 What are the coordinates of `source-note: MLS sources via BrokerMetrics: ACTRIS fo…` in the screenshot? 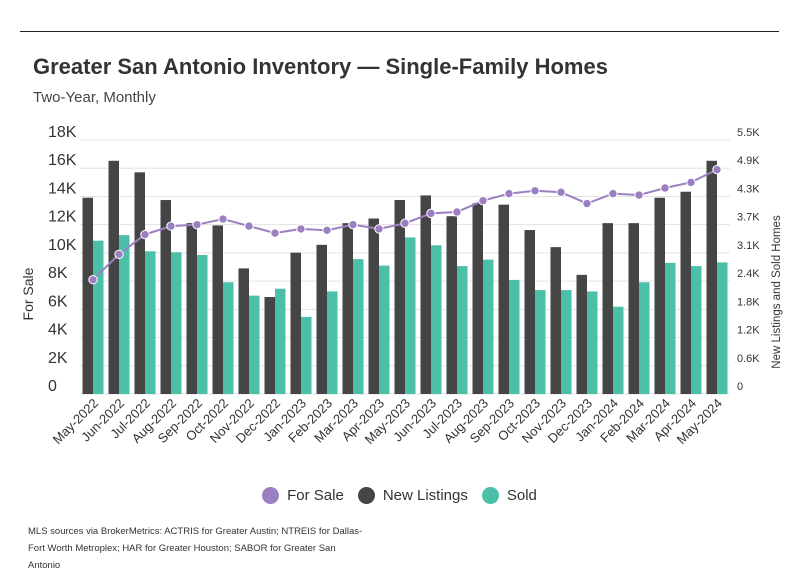 It's located at (195, 548).